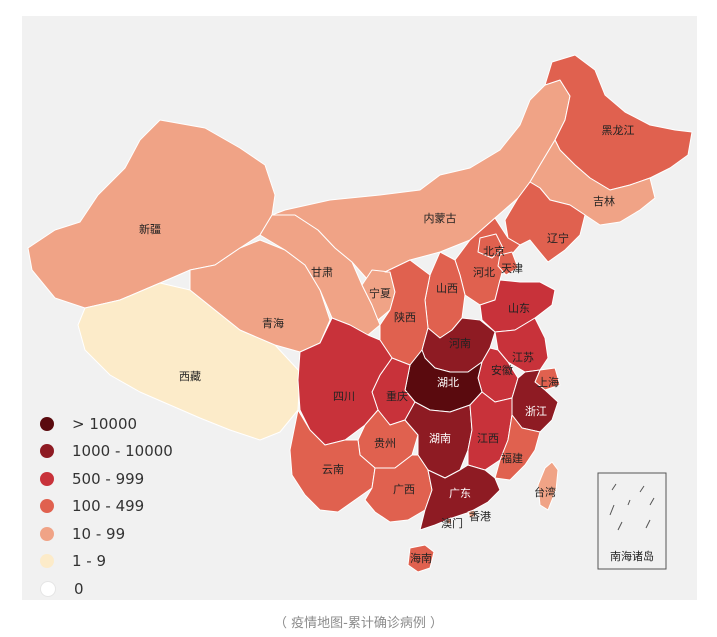  I want to click on legend-item-1-9: 1 - 9, so click(106, 562).